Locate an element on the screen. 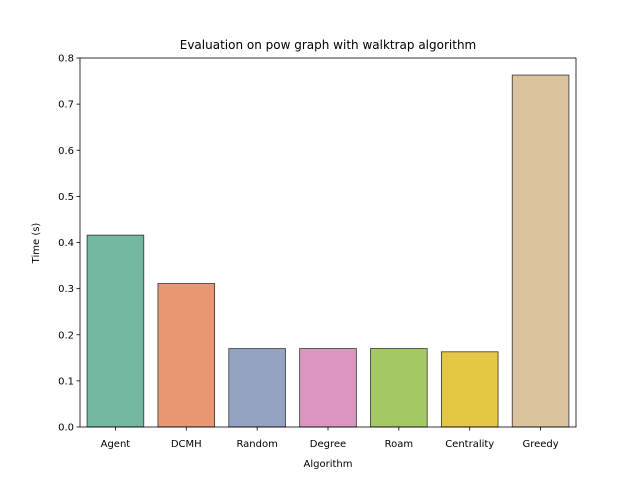  x-tick-label: Centrality is located at coordinates (469, 444).